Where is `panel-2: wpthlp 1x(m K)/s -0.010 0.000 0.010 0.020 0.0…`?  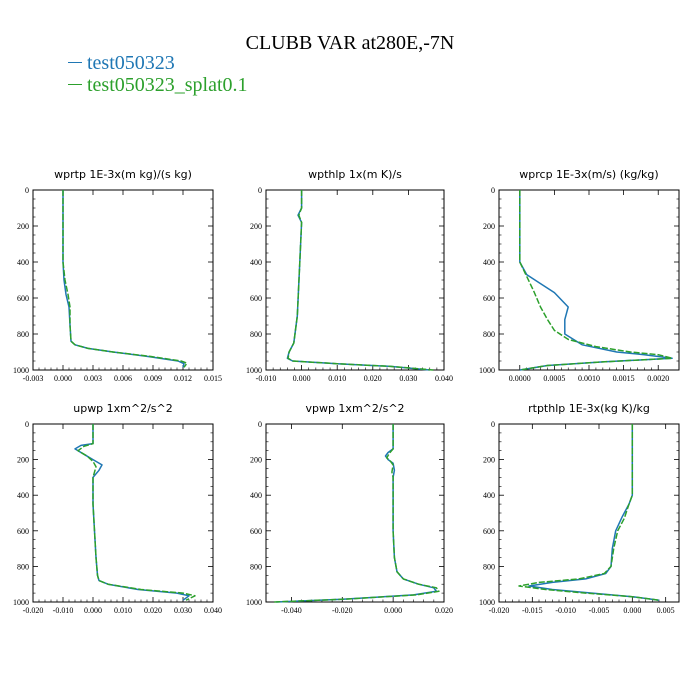
panel-2: wpthlp 1x(m K)/s -0.010 0.000 0.010 0.020 0.0… is located at coordinates (349, 275).